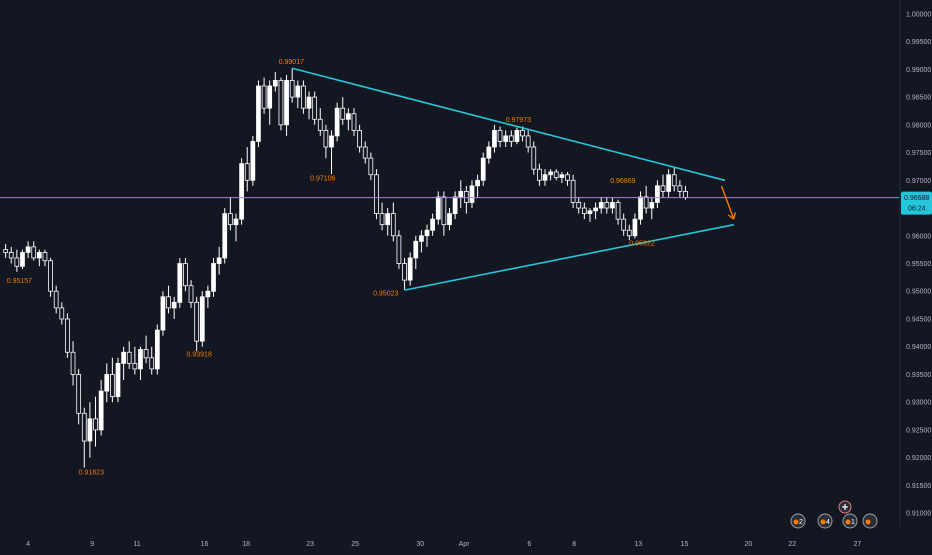  Describe the element at coordinates (853, 522) in the screenshot. I see `badge-count: 1` at that location.